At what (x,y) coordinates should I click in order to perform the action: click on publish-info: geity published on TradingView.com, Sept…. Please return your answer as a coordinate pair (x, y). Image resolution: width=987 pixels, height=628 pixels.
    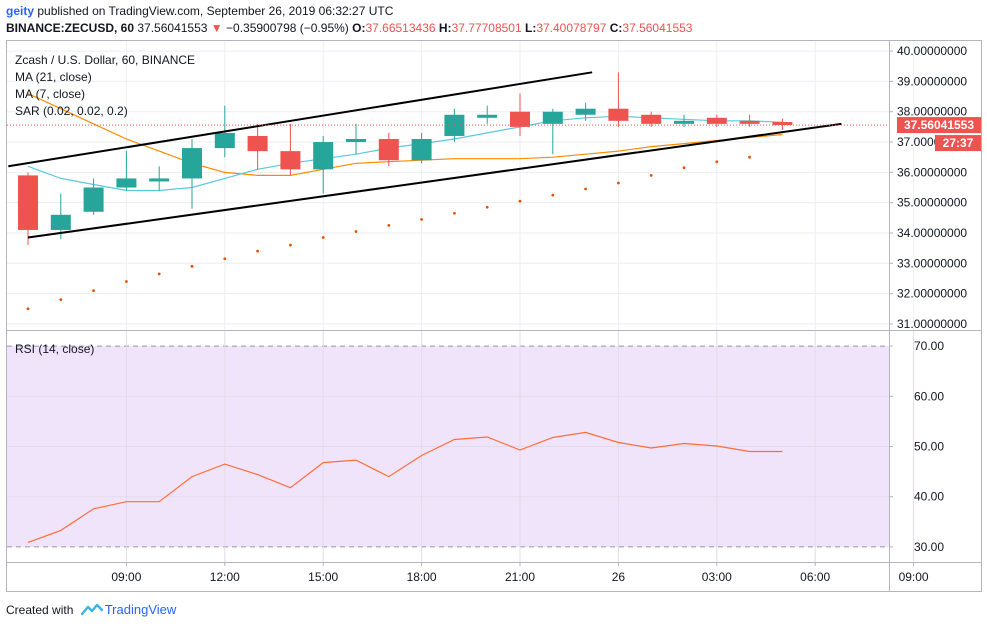
    Looking at the image, I should click on (199, 11).